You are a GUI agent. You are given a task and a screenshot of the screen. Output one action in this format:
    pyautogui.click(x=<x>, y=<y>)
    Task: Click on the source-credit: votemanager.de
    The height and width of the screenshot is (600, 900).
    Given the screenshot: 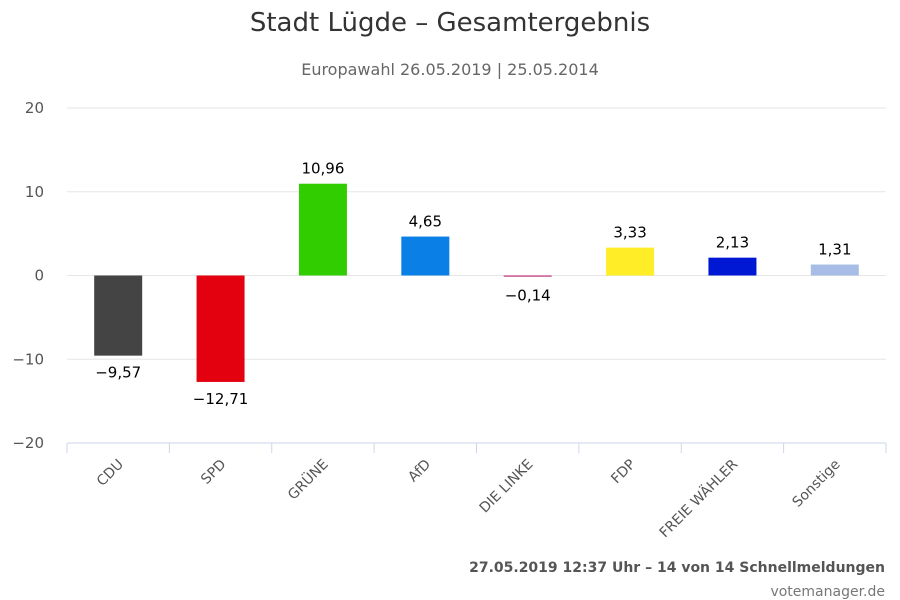 What is the action you would take?
    pyautogui.click(x=827, y=592)
    